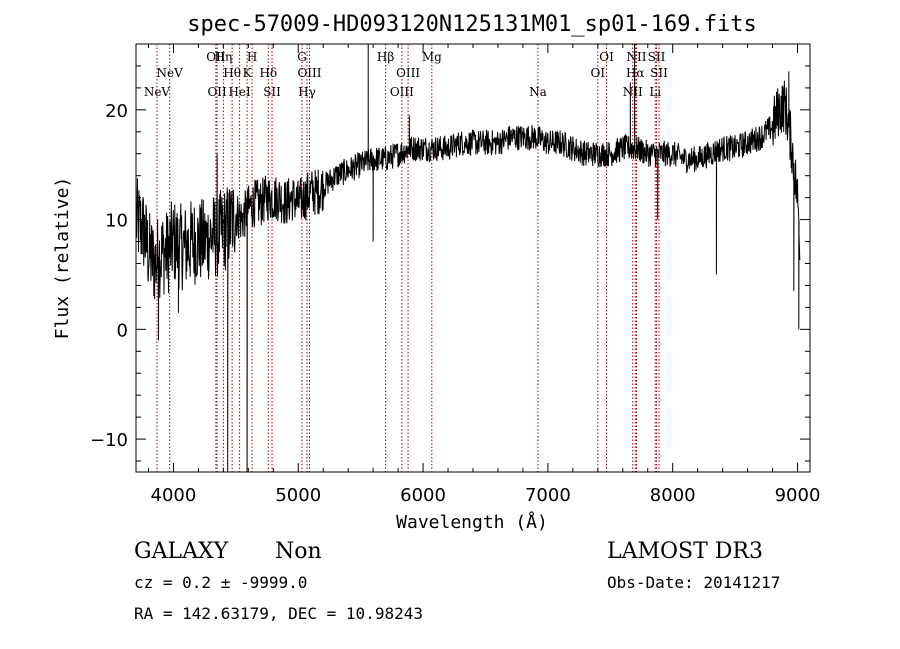 The width and height of the screenshot is (900, 649). Describe the element at coordinates (239, 92) in the screenshot. I see `line-label-6: HeI` at that location.